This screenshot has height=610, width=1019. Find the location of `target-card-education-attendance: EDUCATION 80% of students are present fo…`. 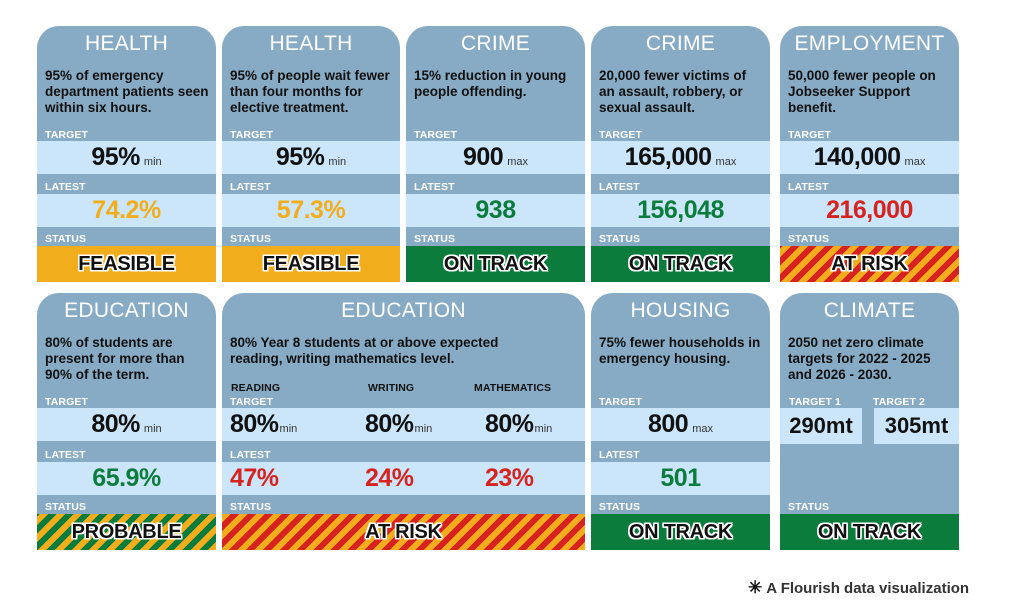

target-card-education-attendance: EDUCATION 80% of students are present fo… is located at coordinates (126, 421).